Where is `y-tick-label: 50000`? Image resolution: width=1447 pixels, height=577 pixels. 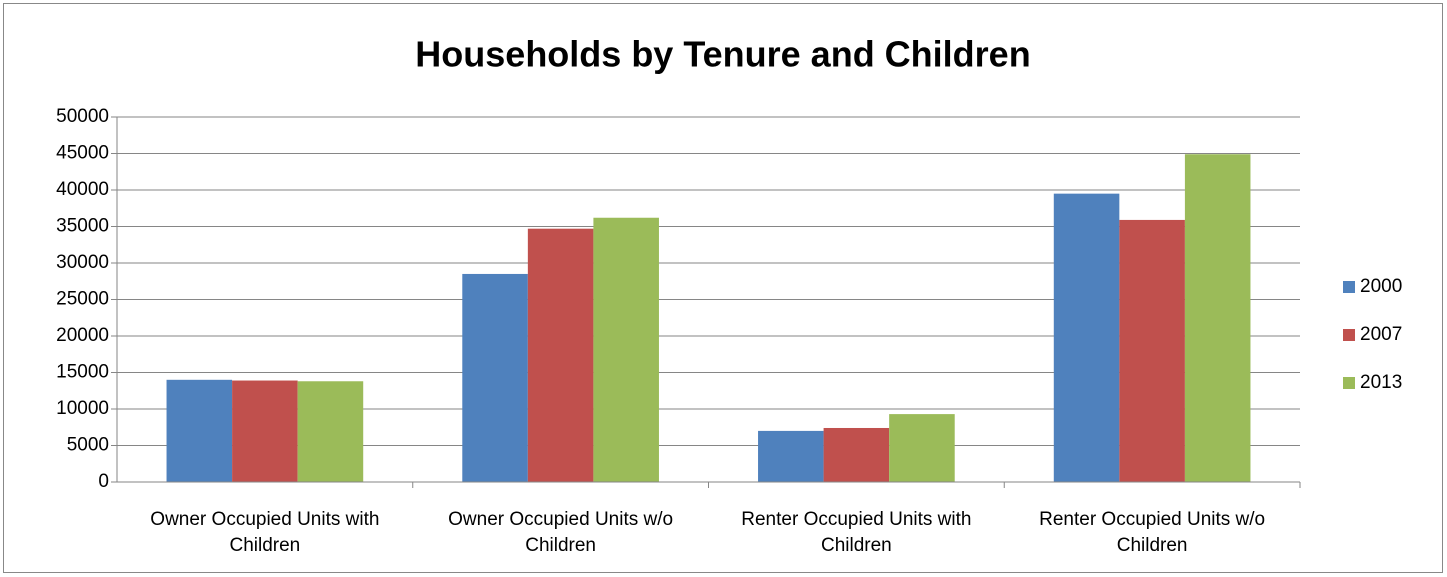
y-tick-label: 50000 is located at coordinates (82, 116).